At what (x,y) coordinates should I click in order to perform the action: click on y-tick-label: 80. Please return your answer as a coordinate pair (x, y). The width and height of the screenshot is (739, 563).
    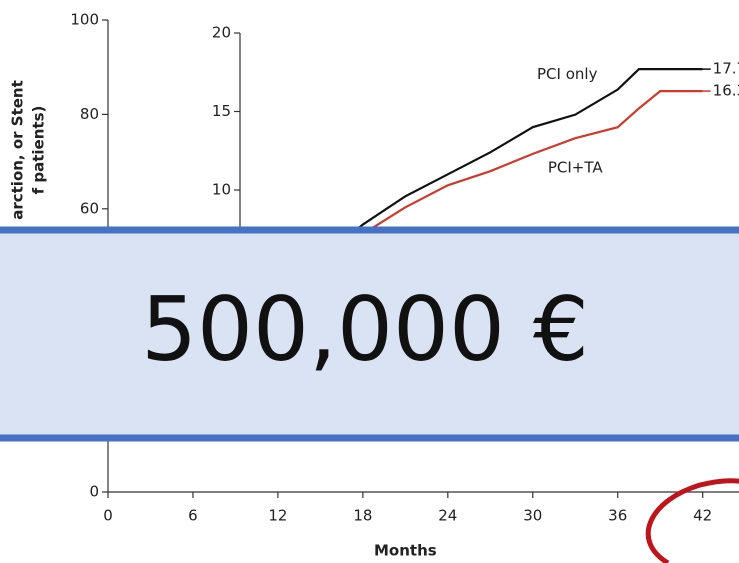
    Looking at the image, I should click on (89, 114).